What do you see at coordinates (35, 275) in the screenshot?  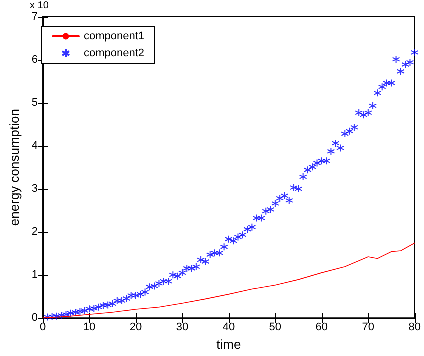 I see `y-tick-label: 1` at bounding box center [35, 275].